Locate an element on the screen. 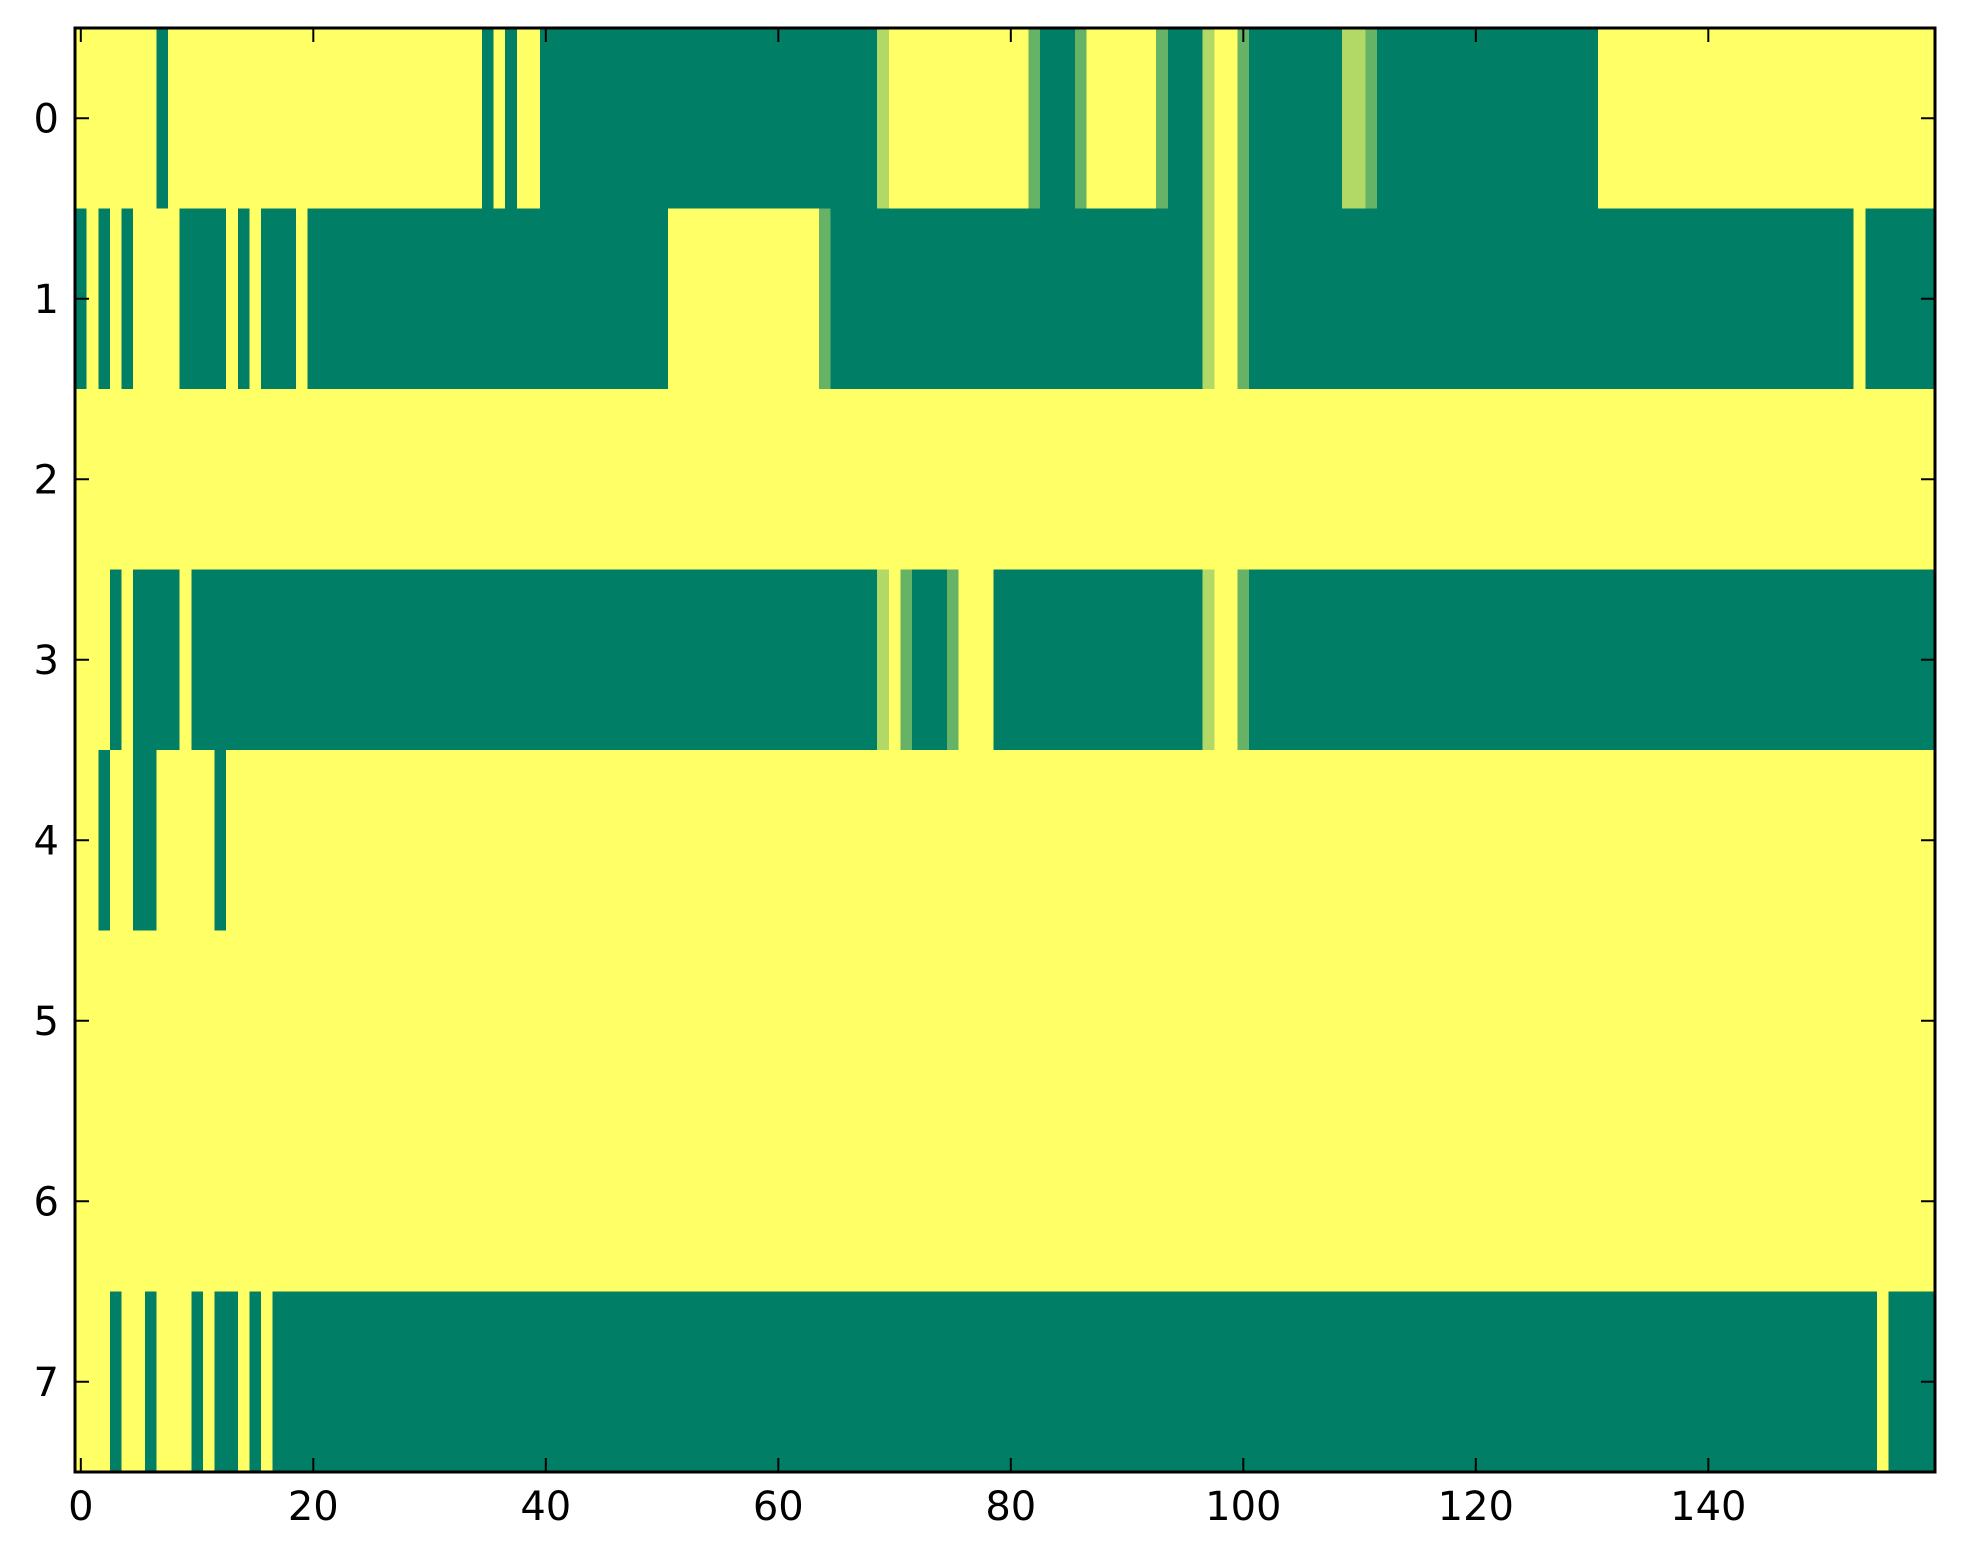  y-tick-label: 4 is located at coordinates (46, 841).